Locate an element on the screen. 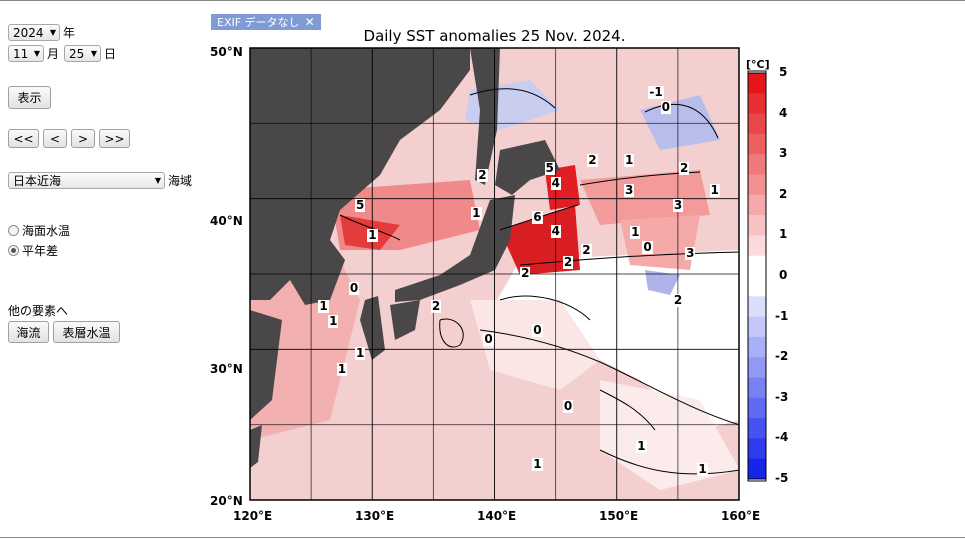 This screenshot has width=965, height=540. negative-anomaly-area-north is located at coordinates (512, 105).